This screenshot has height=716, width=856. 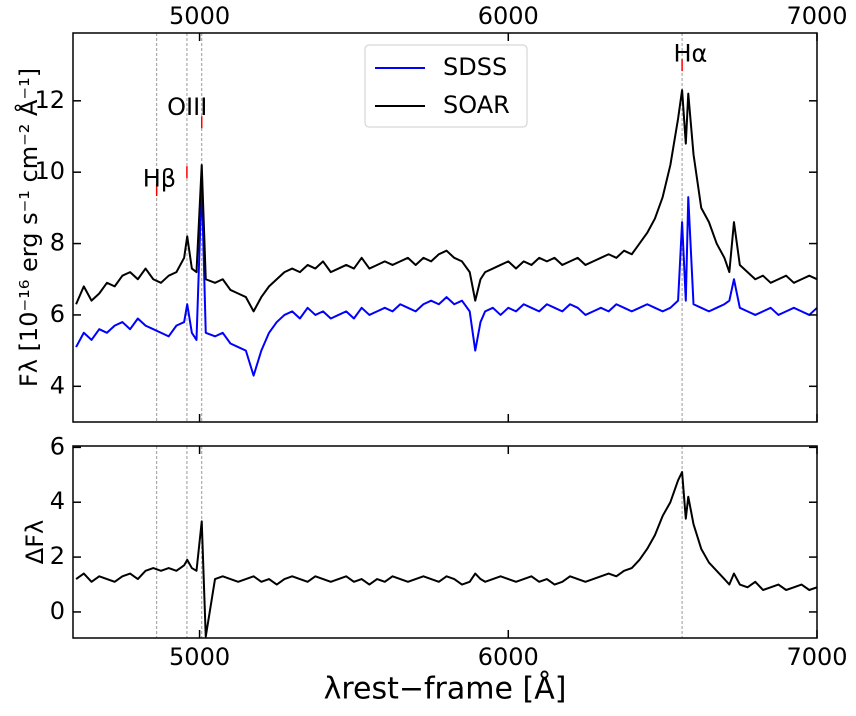 I want to click on y-tick-label: 10, so click(x=49, y=171).